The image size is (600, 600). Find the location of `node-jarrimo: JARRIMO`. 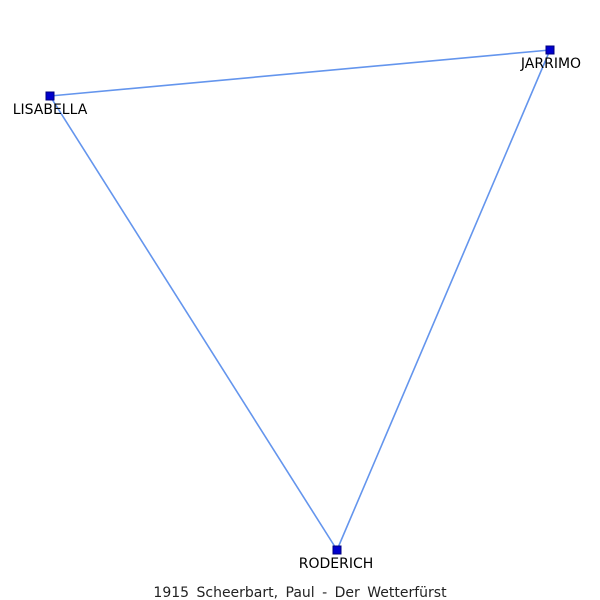

node-jarrimo: JARRIMO is located at coordinates (550, 58).